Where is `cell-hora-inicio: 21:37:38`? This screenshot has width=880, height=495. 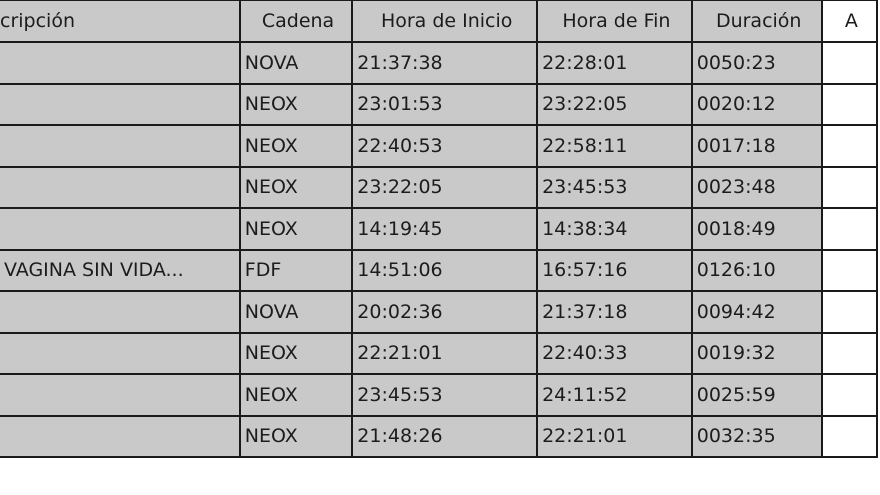
cell-hora-inicio: 21:37:38 is located at coordinates (445, 63).